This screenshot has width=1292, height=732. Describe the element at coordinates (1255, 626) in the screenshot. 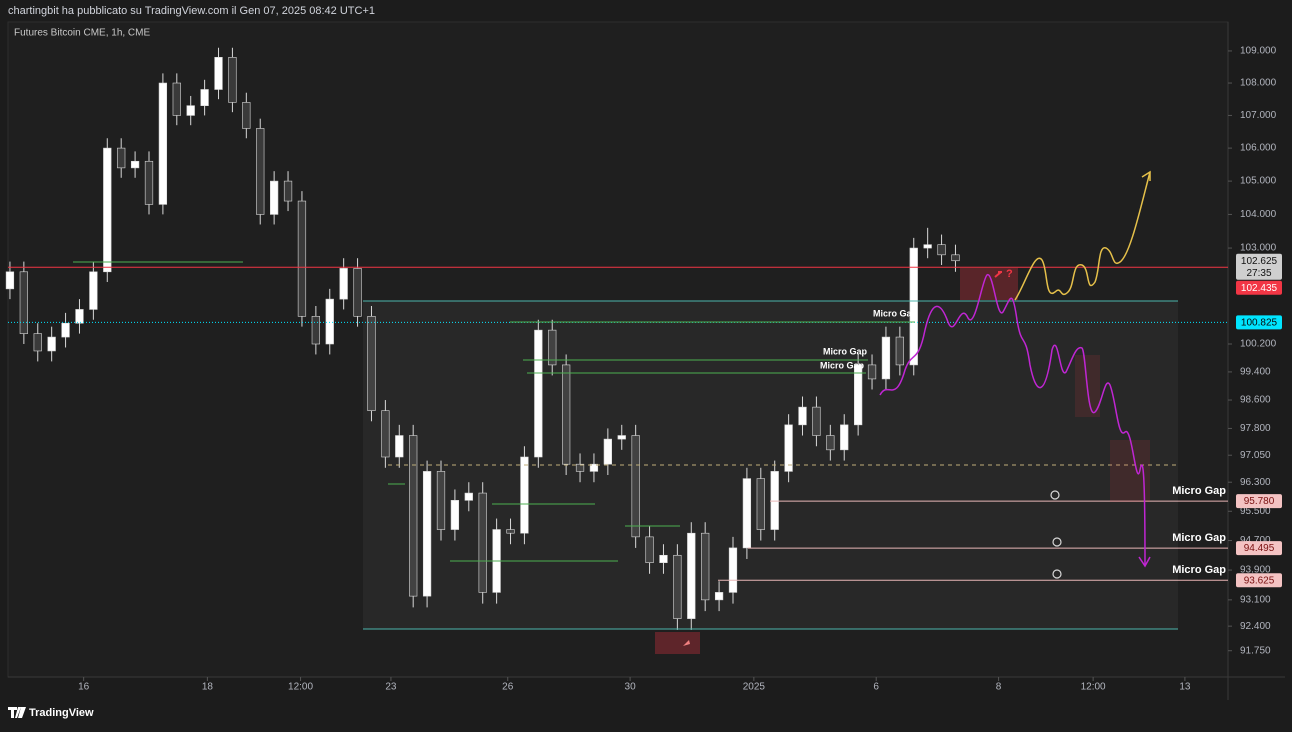

I see `y-tick-label: 92.400` at that location.